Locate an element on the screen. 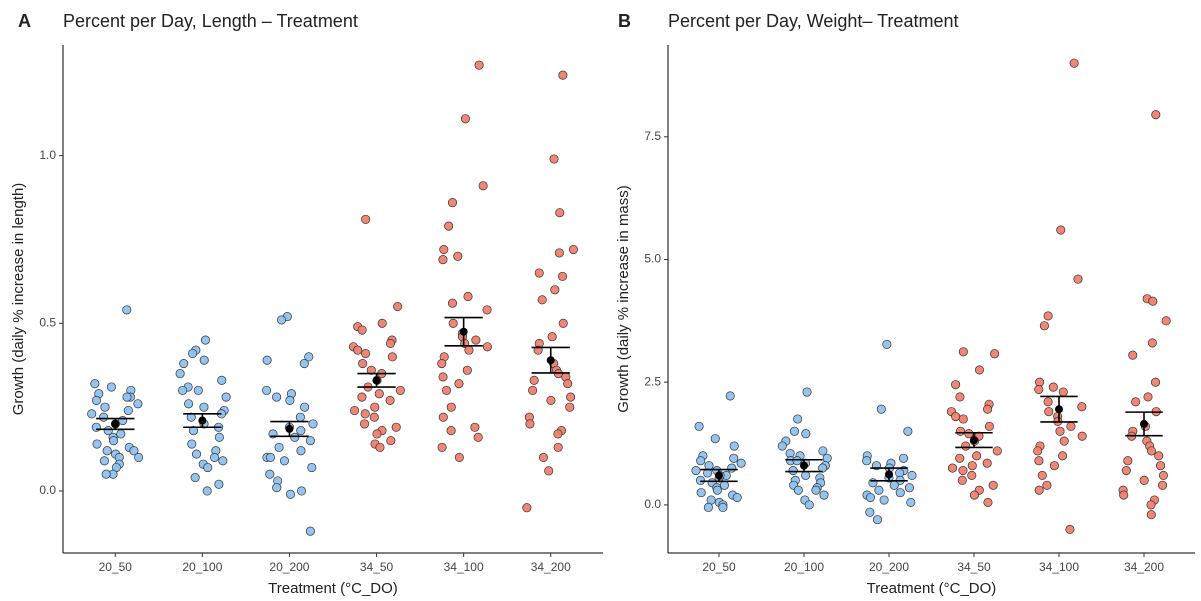 This screenshot has height=601, width=1201. x-tick-label: 34_100 is located at coordinates (1059, 567).